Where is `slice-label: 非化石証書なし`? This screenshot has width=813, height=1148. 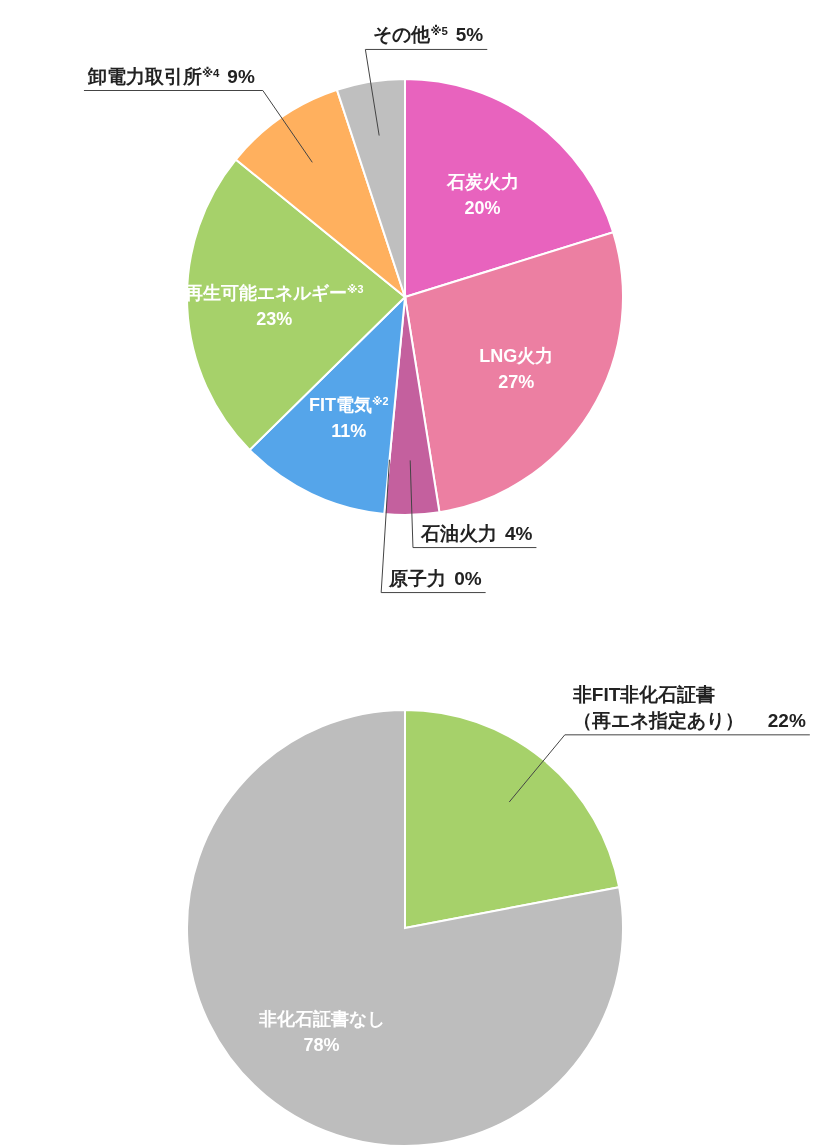 slice-label: 非化石証書なし is located at coordinates (321, 1018).